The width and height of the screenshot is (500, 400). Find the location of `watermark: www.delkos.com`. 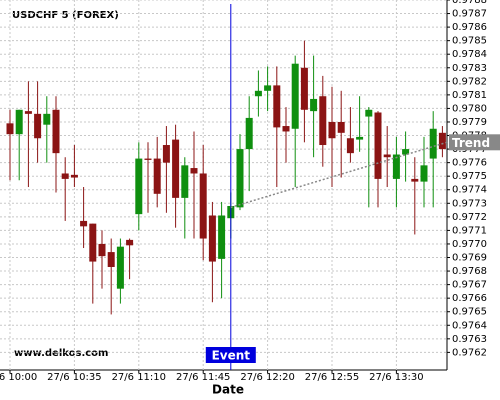

watermark: www.delkos.com is located at coordinates (61, 353).